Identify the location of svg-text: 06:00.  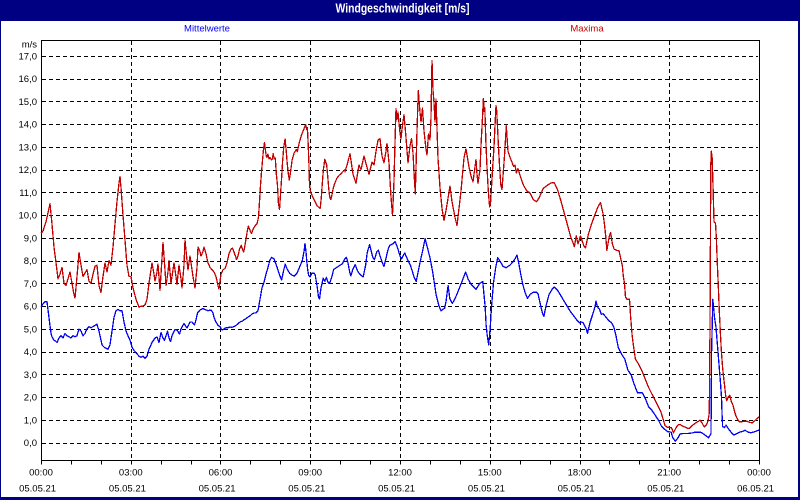
(221, 473).